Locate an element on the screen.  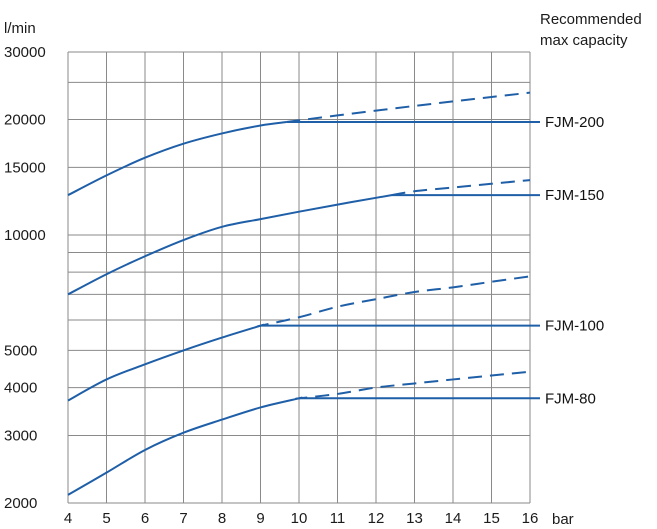
annotation-line-2: max capacity is located at coordinates (584, 40).